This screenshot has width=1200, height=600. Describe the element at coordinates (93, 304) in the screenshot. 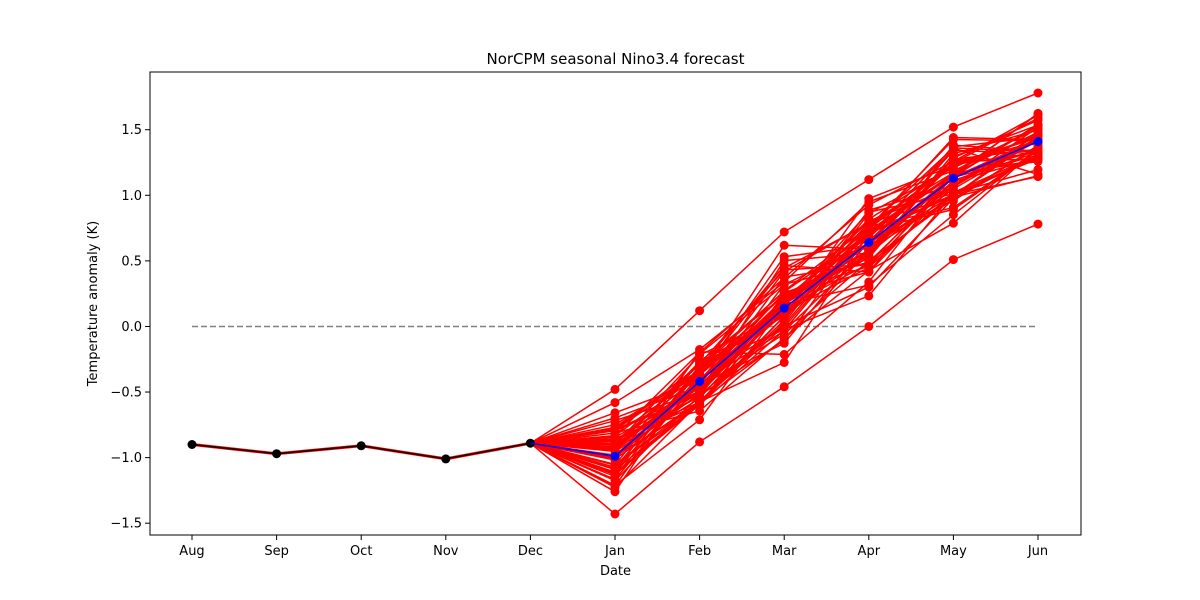

I see `y-axis-label: Temperature anomaly (K)` at that location.